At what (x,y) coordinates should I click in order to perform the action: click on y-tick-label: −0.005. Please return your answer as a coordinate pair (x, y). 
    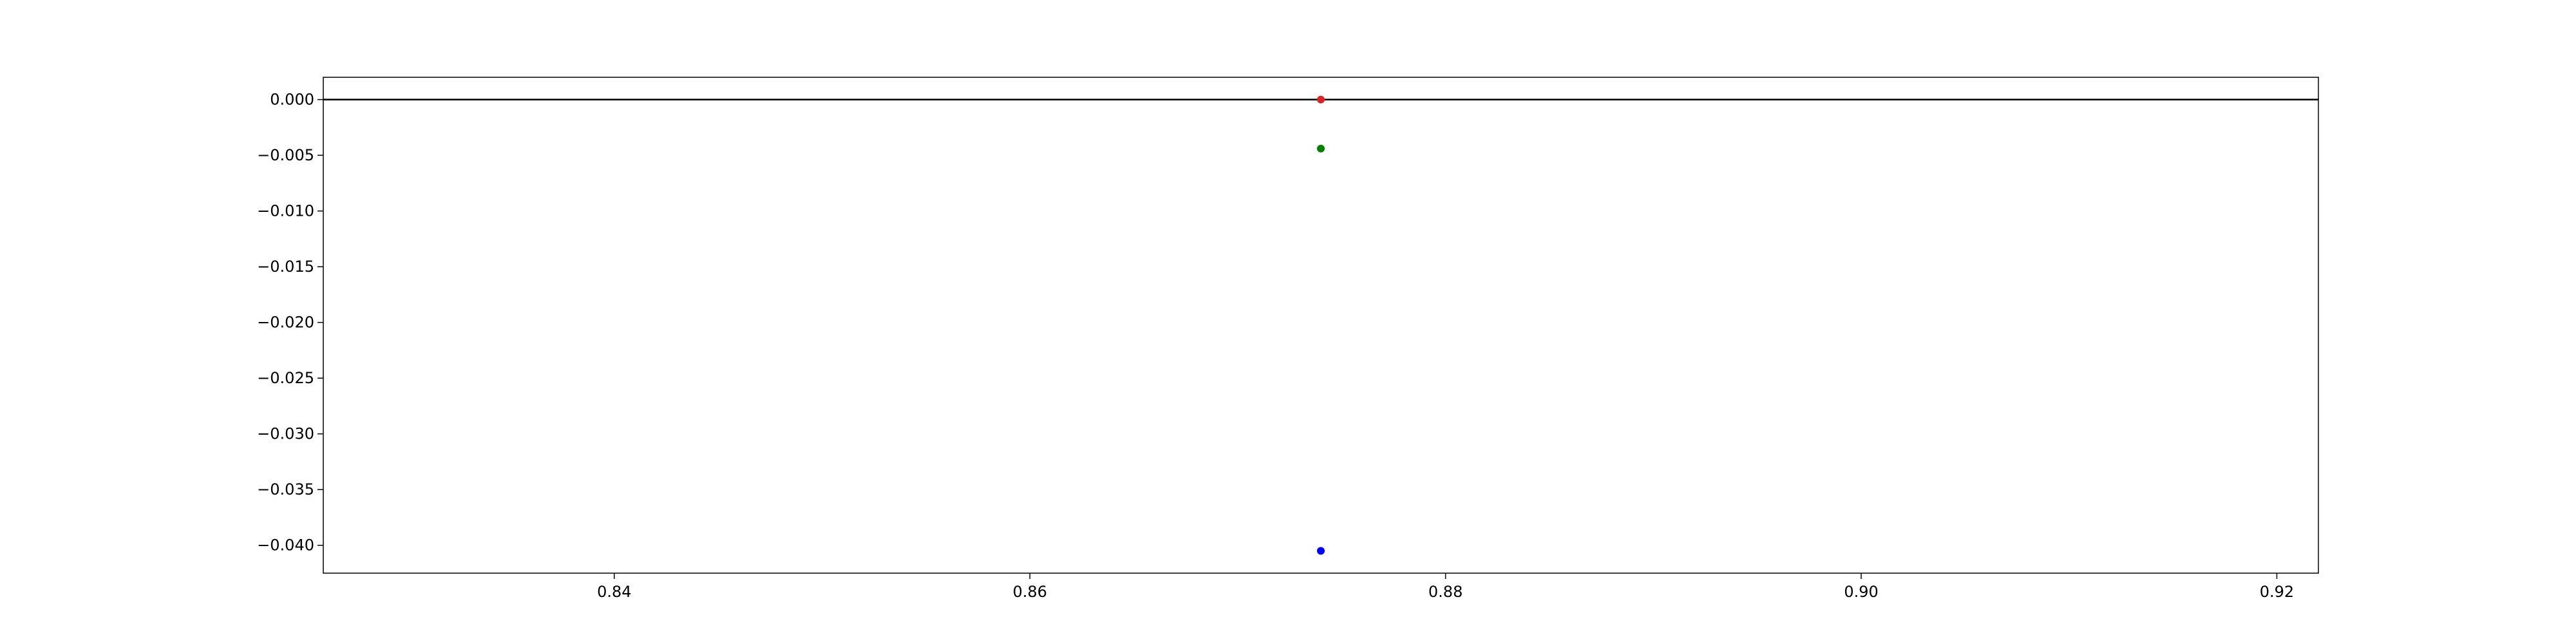
    Looking at the image, I should click on (285, 155).